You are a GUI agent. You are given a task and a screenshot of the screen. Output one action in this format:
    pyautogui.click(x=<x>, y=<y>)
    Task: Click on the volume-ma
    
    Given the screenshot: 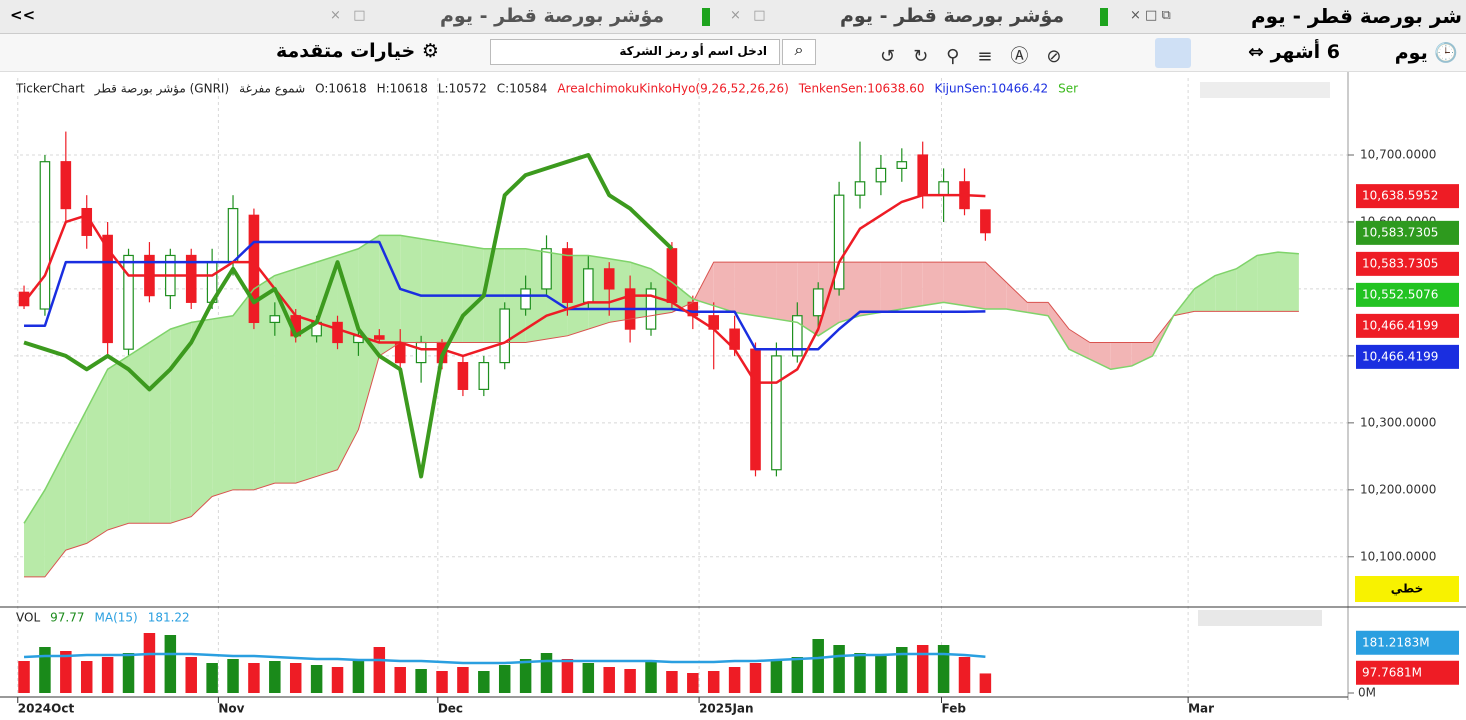 What is the action you would take?
    pyautogui.click(x=504, y=658)
    